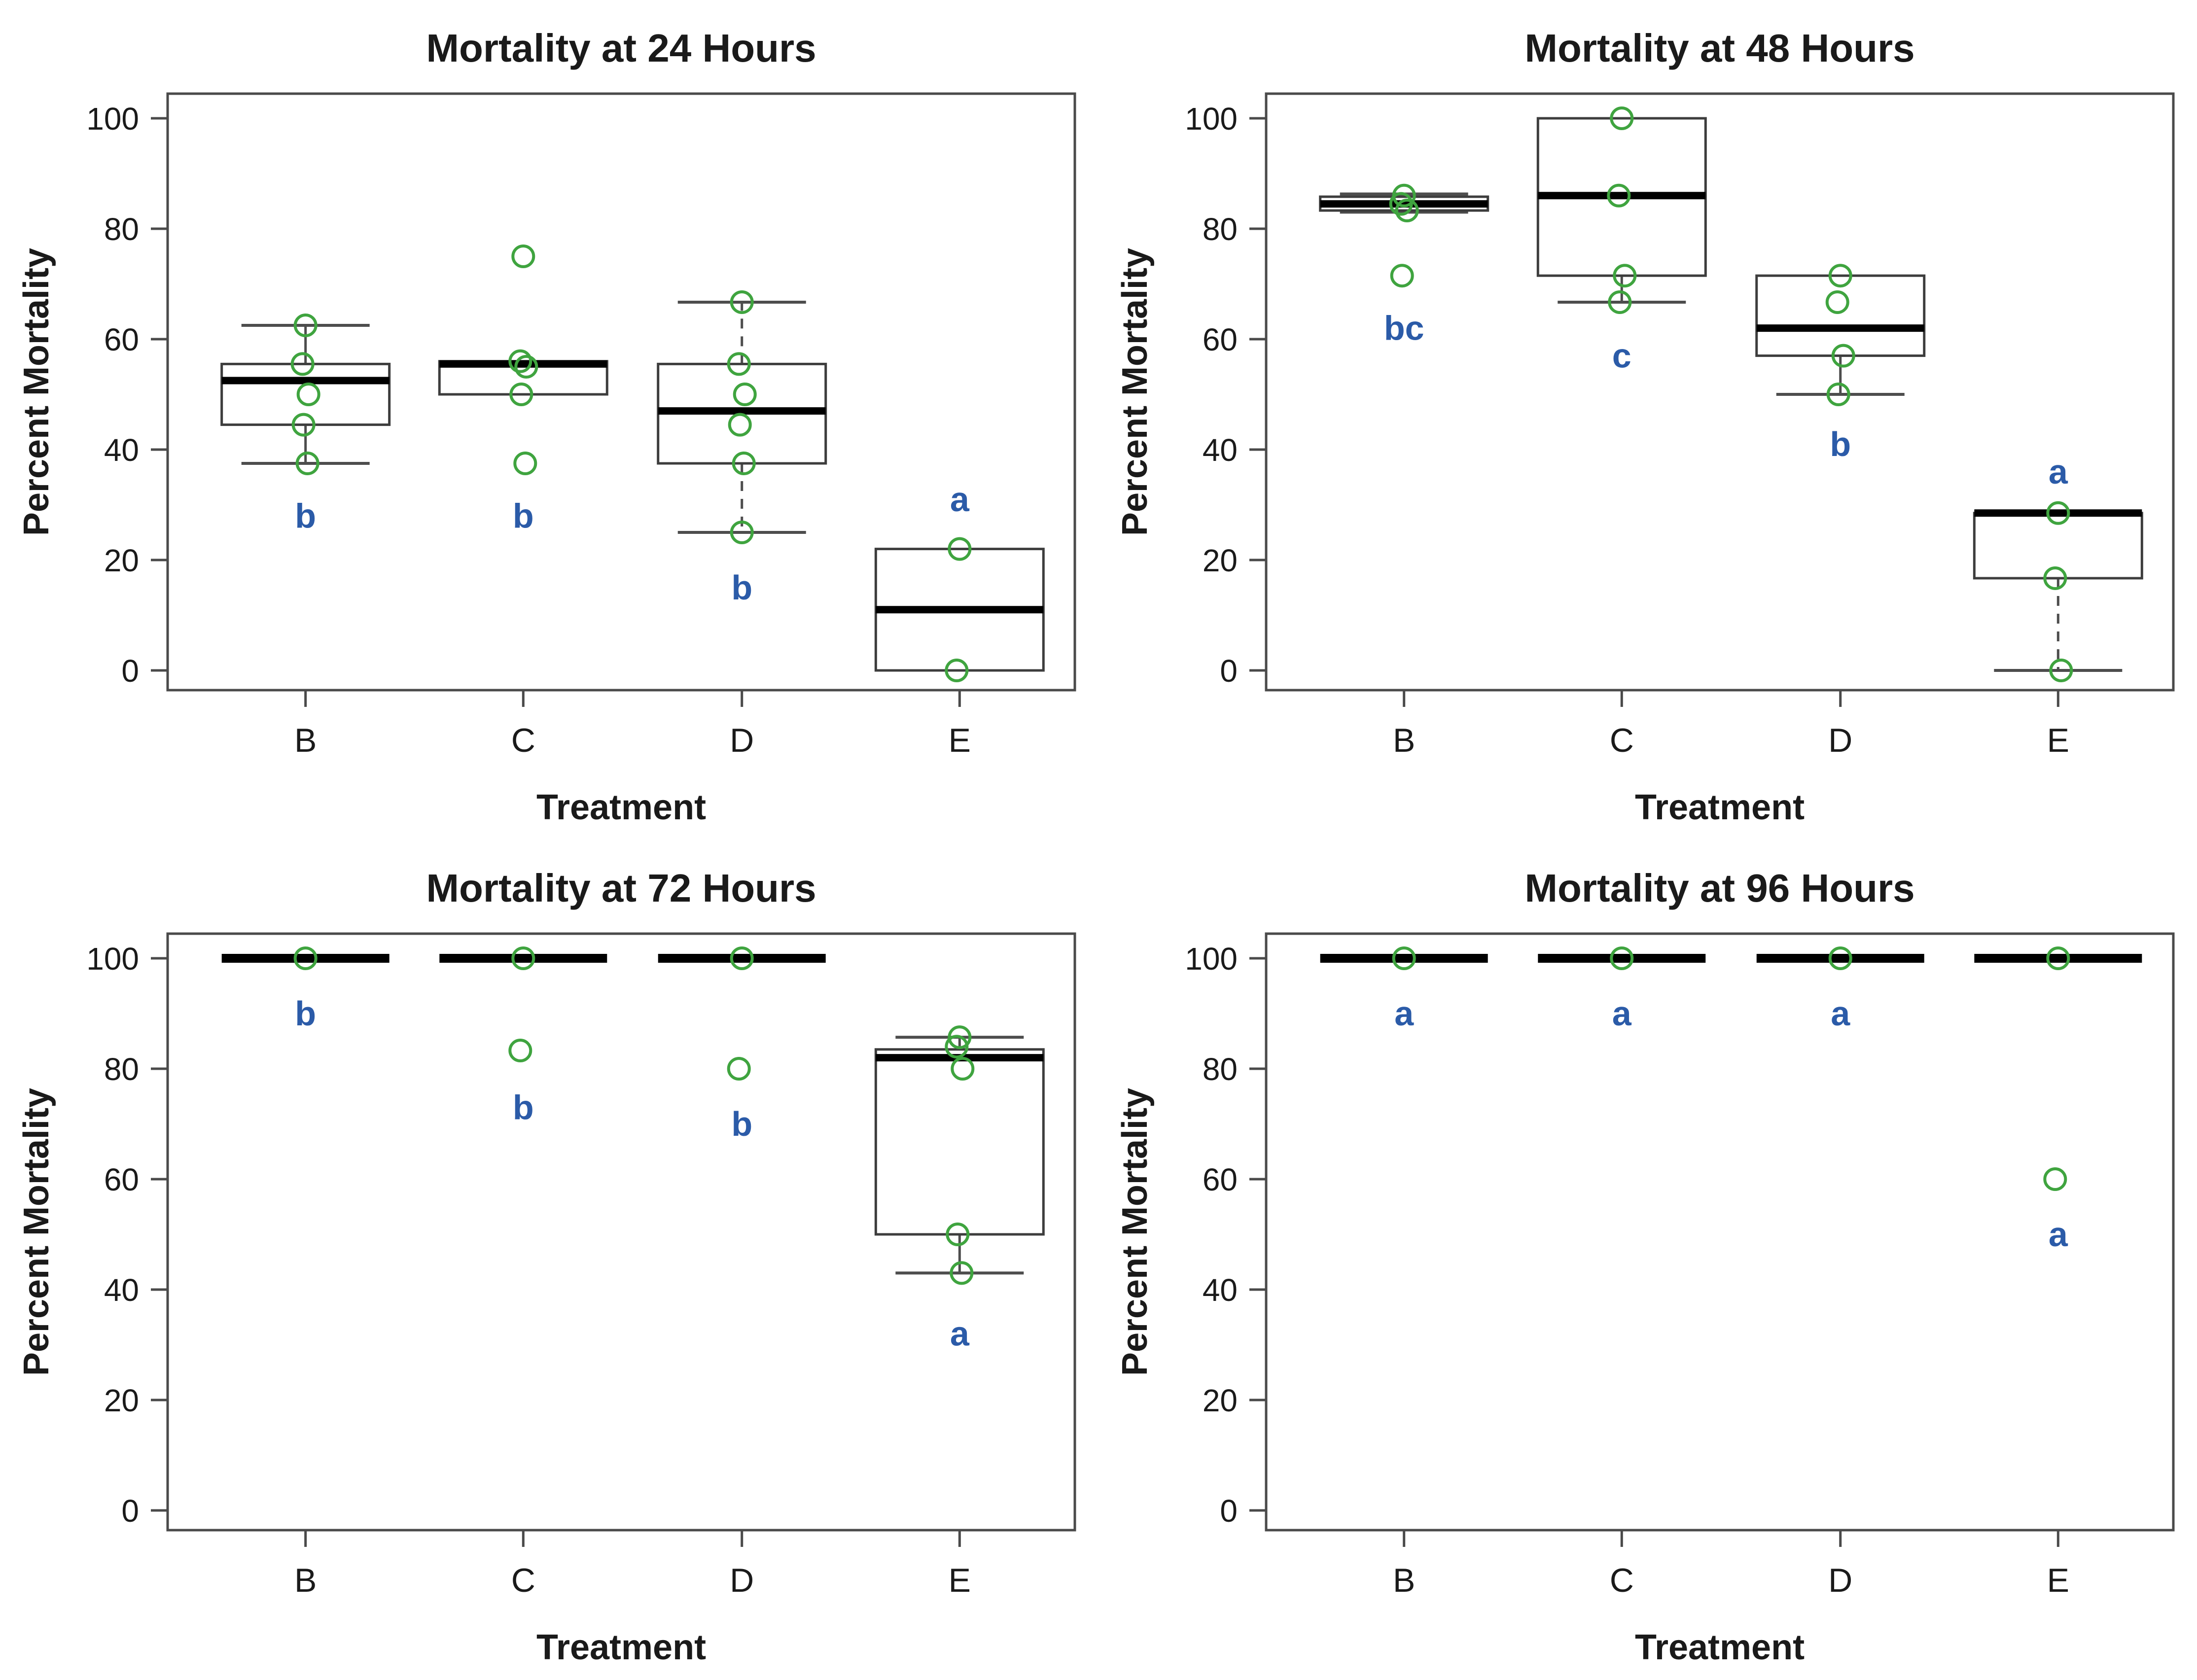  What do you see at coordinates (1621, 356) in the screenshot?
I see `sig-letter: c` at bounding box center [1621, 356].